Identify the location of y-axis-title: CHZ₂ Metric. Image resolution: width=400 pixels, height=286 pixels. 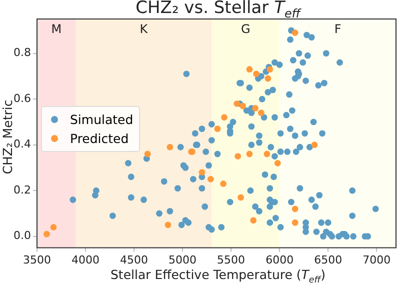
(7, 137).